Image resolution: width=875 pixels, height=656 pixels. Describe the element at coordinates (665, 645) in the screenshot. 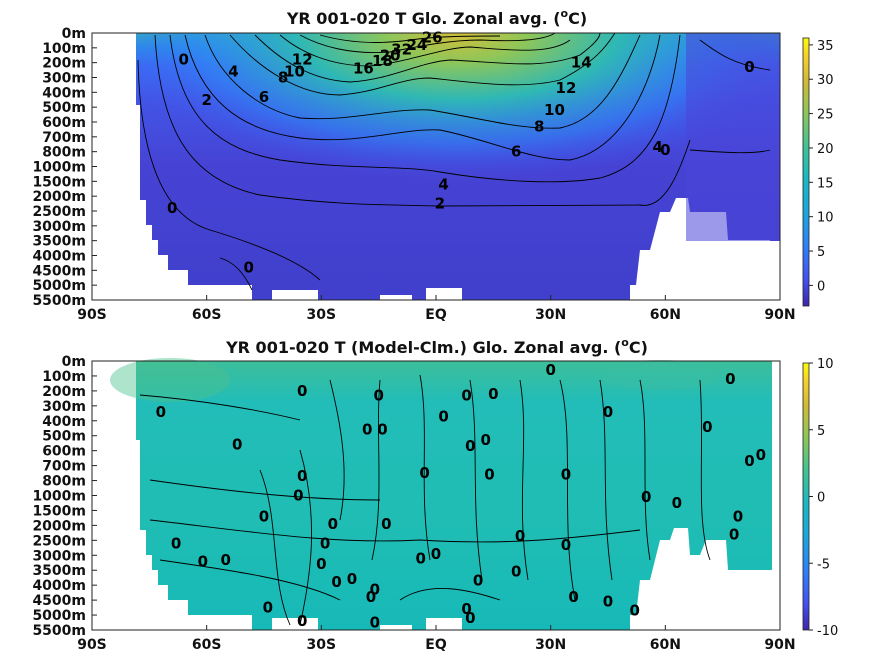

I see `x-tick-label: 60N` at that location.